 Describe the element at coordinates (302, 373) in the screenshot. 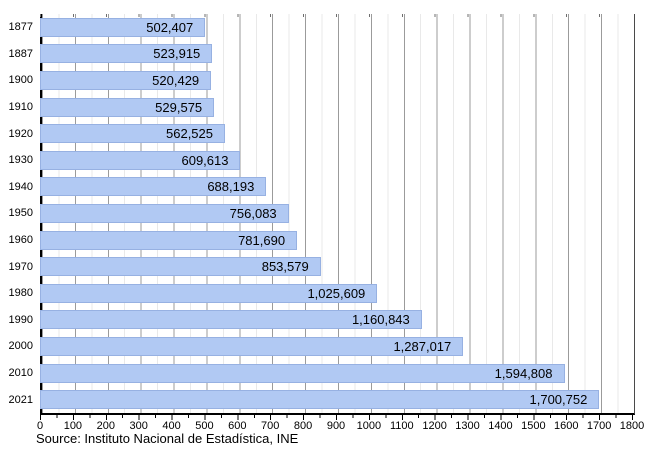

I see `population-bar: 1,594,808` at that location.